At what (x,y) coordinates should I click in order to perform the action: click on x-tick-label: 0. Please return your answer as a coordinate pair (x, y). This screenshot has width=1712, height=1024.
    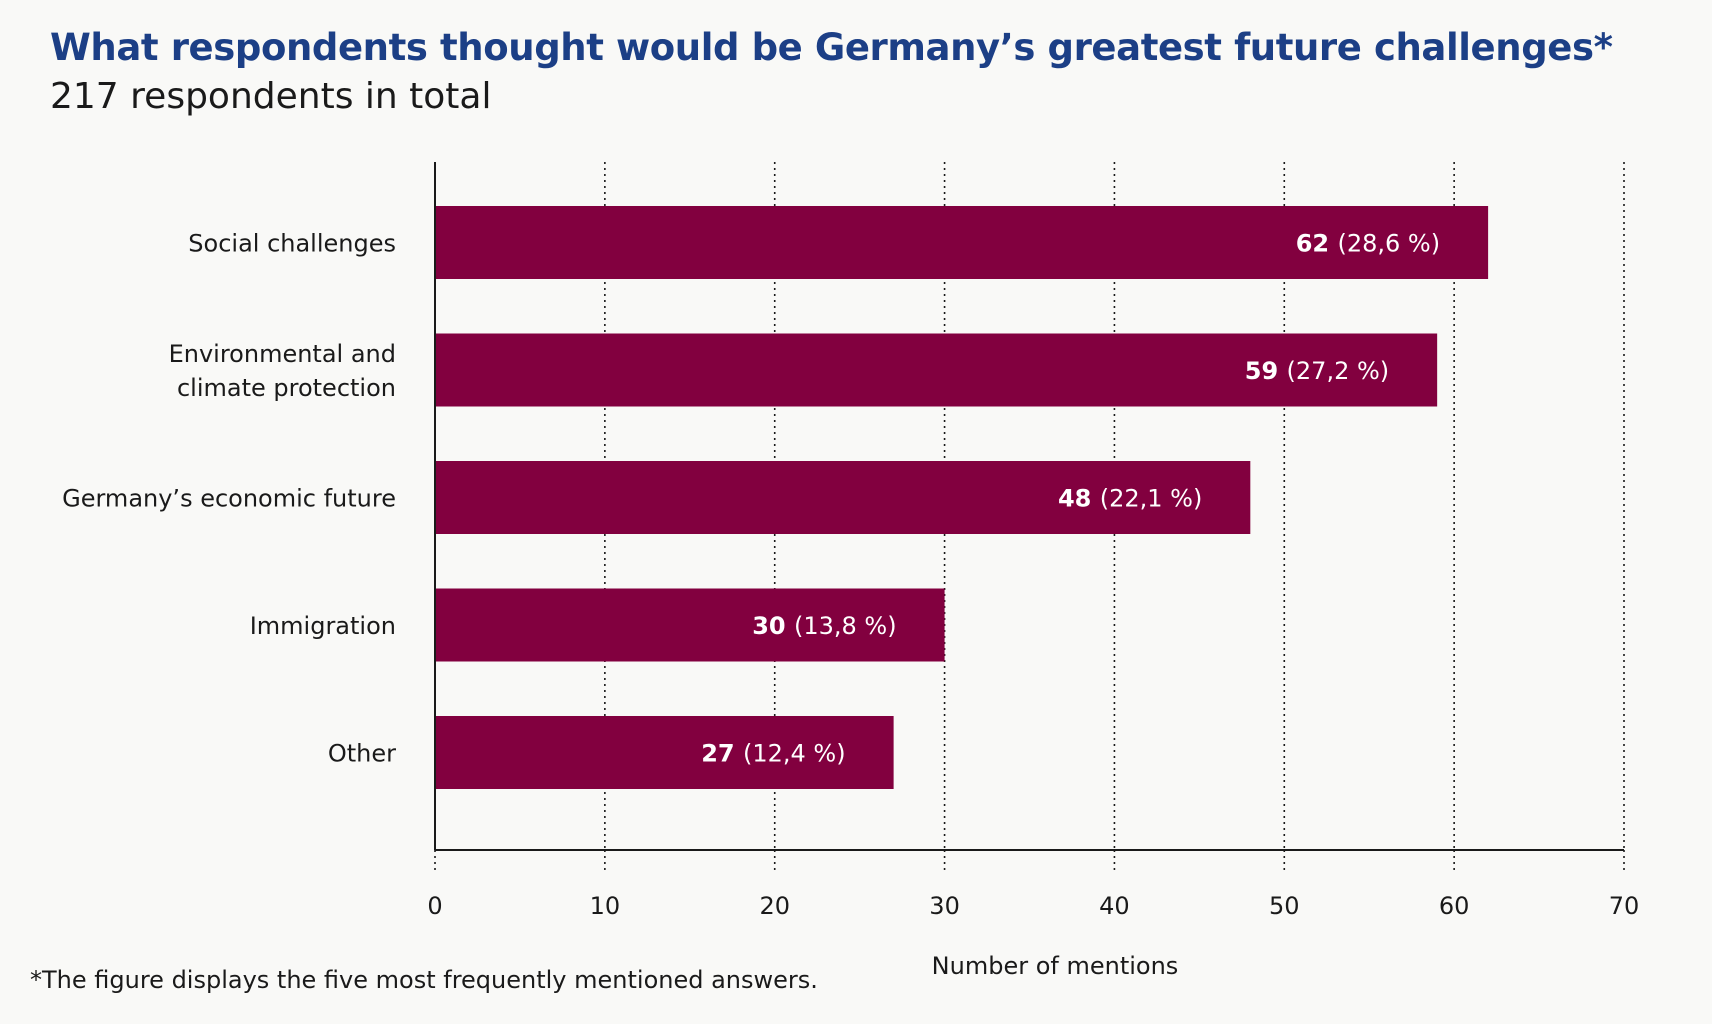
    Looking at the image, I should click on (434, 906).